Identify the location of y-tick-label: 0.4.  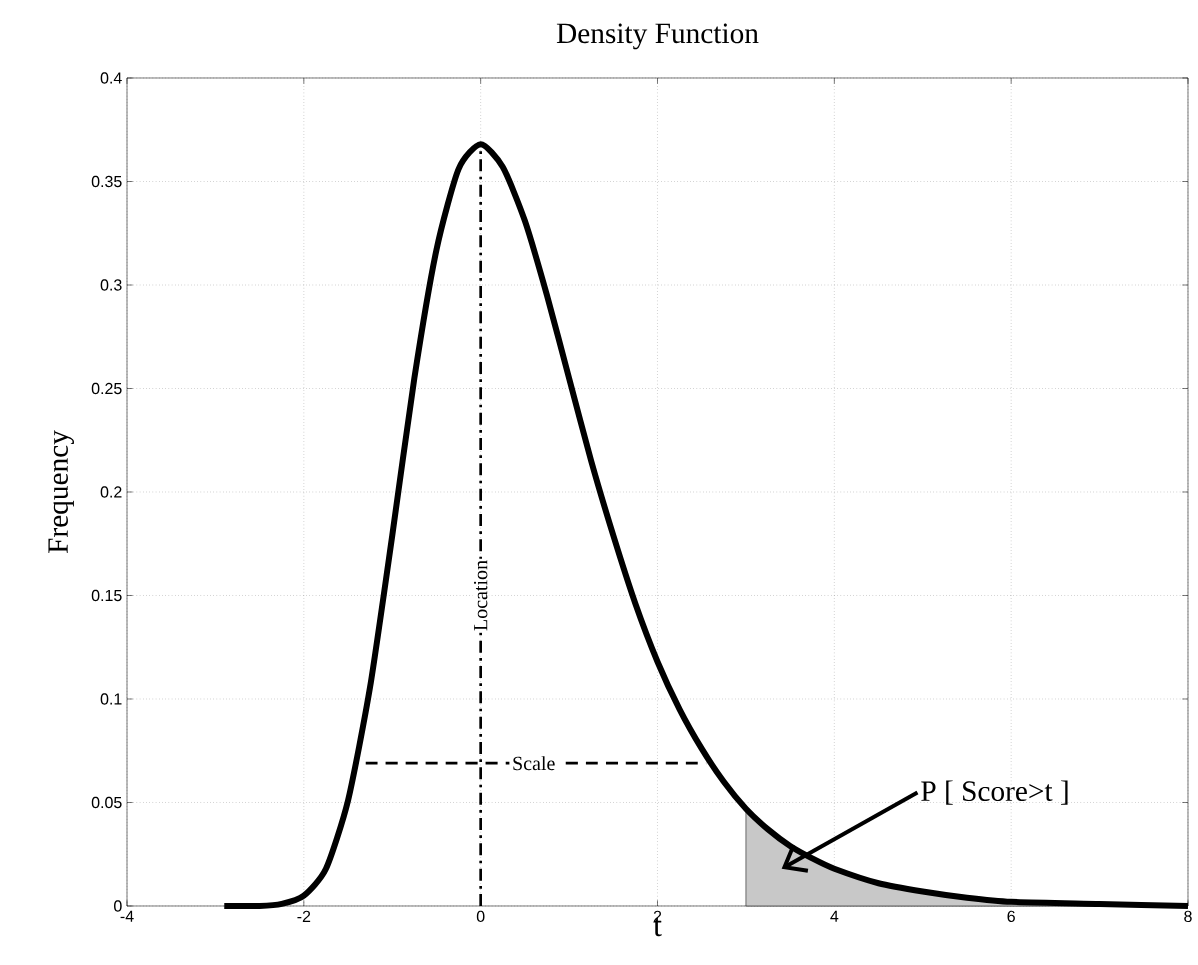
(111, 78).